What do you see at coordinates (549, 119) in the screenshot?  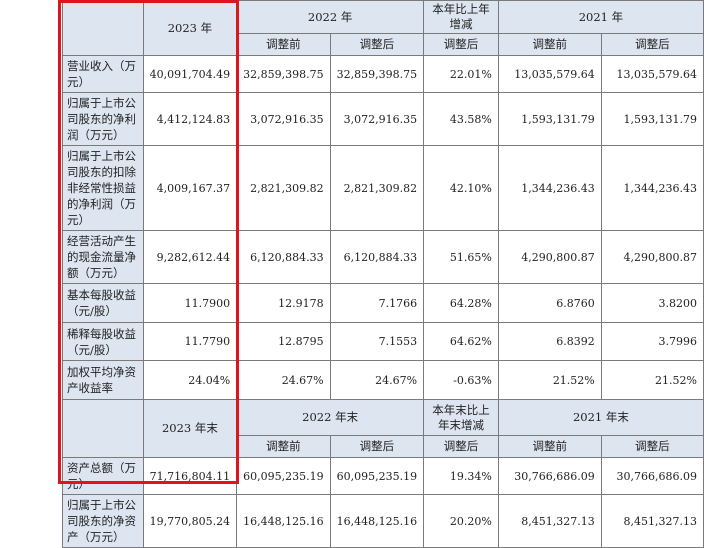 I see `cell-v2021-before: 1,593,131.79` at bounding box center [549, 119].